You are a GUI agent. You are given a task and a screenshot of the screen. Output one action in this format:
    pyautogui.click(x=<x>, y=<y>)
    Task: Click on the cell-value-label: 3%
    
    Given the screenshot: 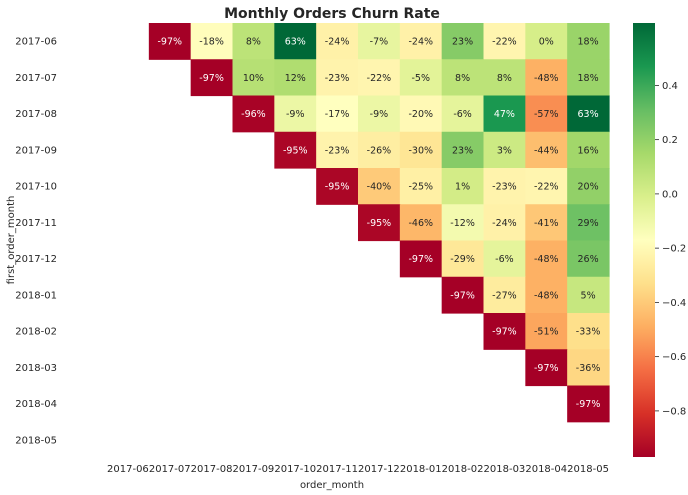 What is the action you would take?
    pyautogui.click(x=504, y=150)
    